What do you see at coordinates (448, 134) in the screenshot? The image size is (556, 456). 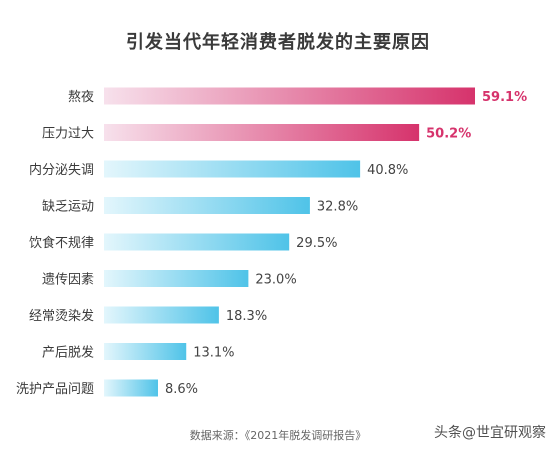 I see `value-label: 50.2%` at bounding box center [448, 134].